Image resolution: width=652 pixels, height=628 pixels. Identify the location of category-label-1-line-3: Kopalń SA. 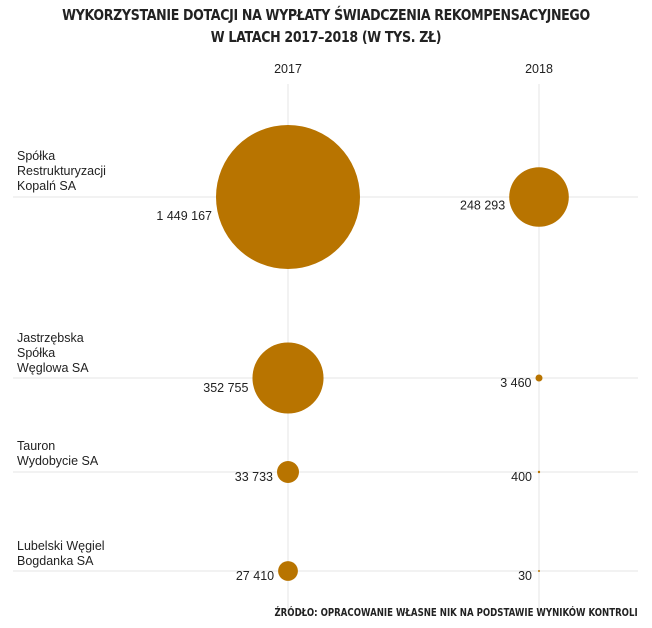
(47, 186).